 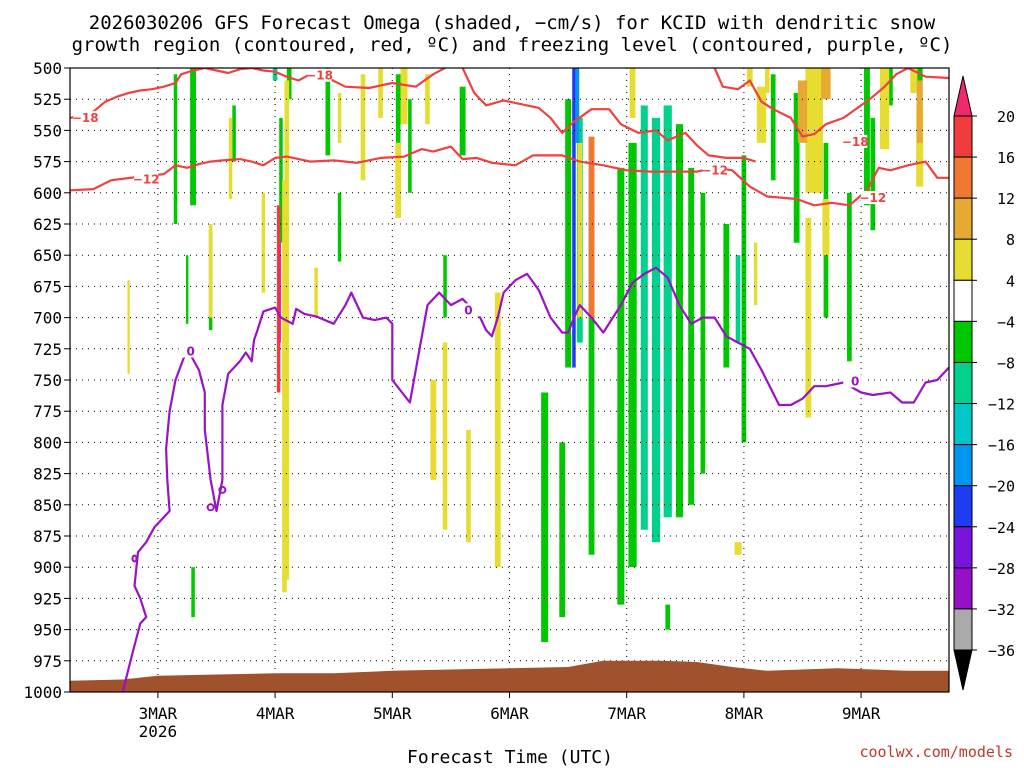 What do you see at coordinates (1010, 240) in the screenshot?
I see `colorbar-tick-label-3: 8` at bounding box center [1010, 240].